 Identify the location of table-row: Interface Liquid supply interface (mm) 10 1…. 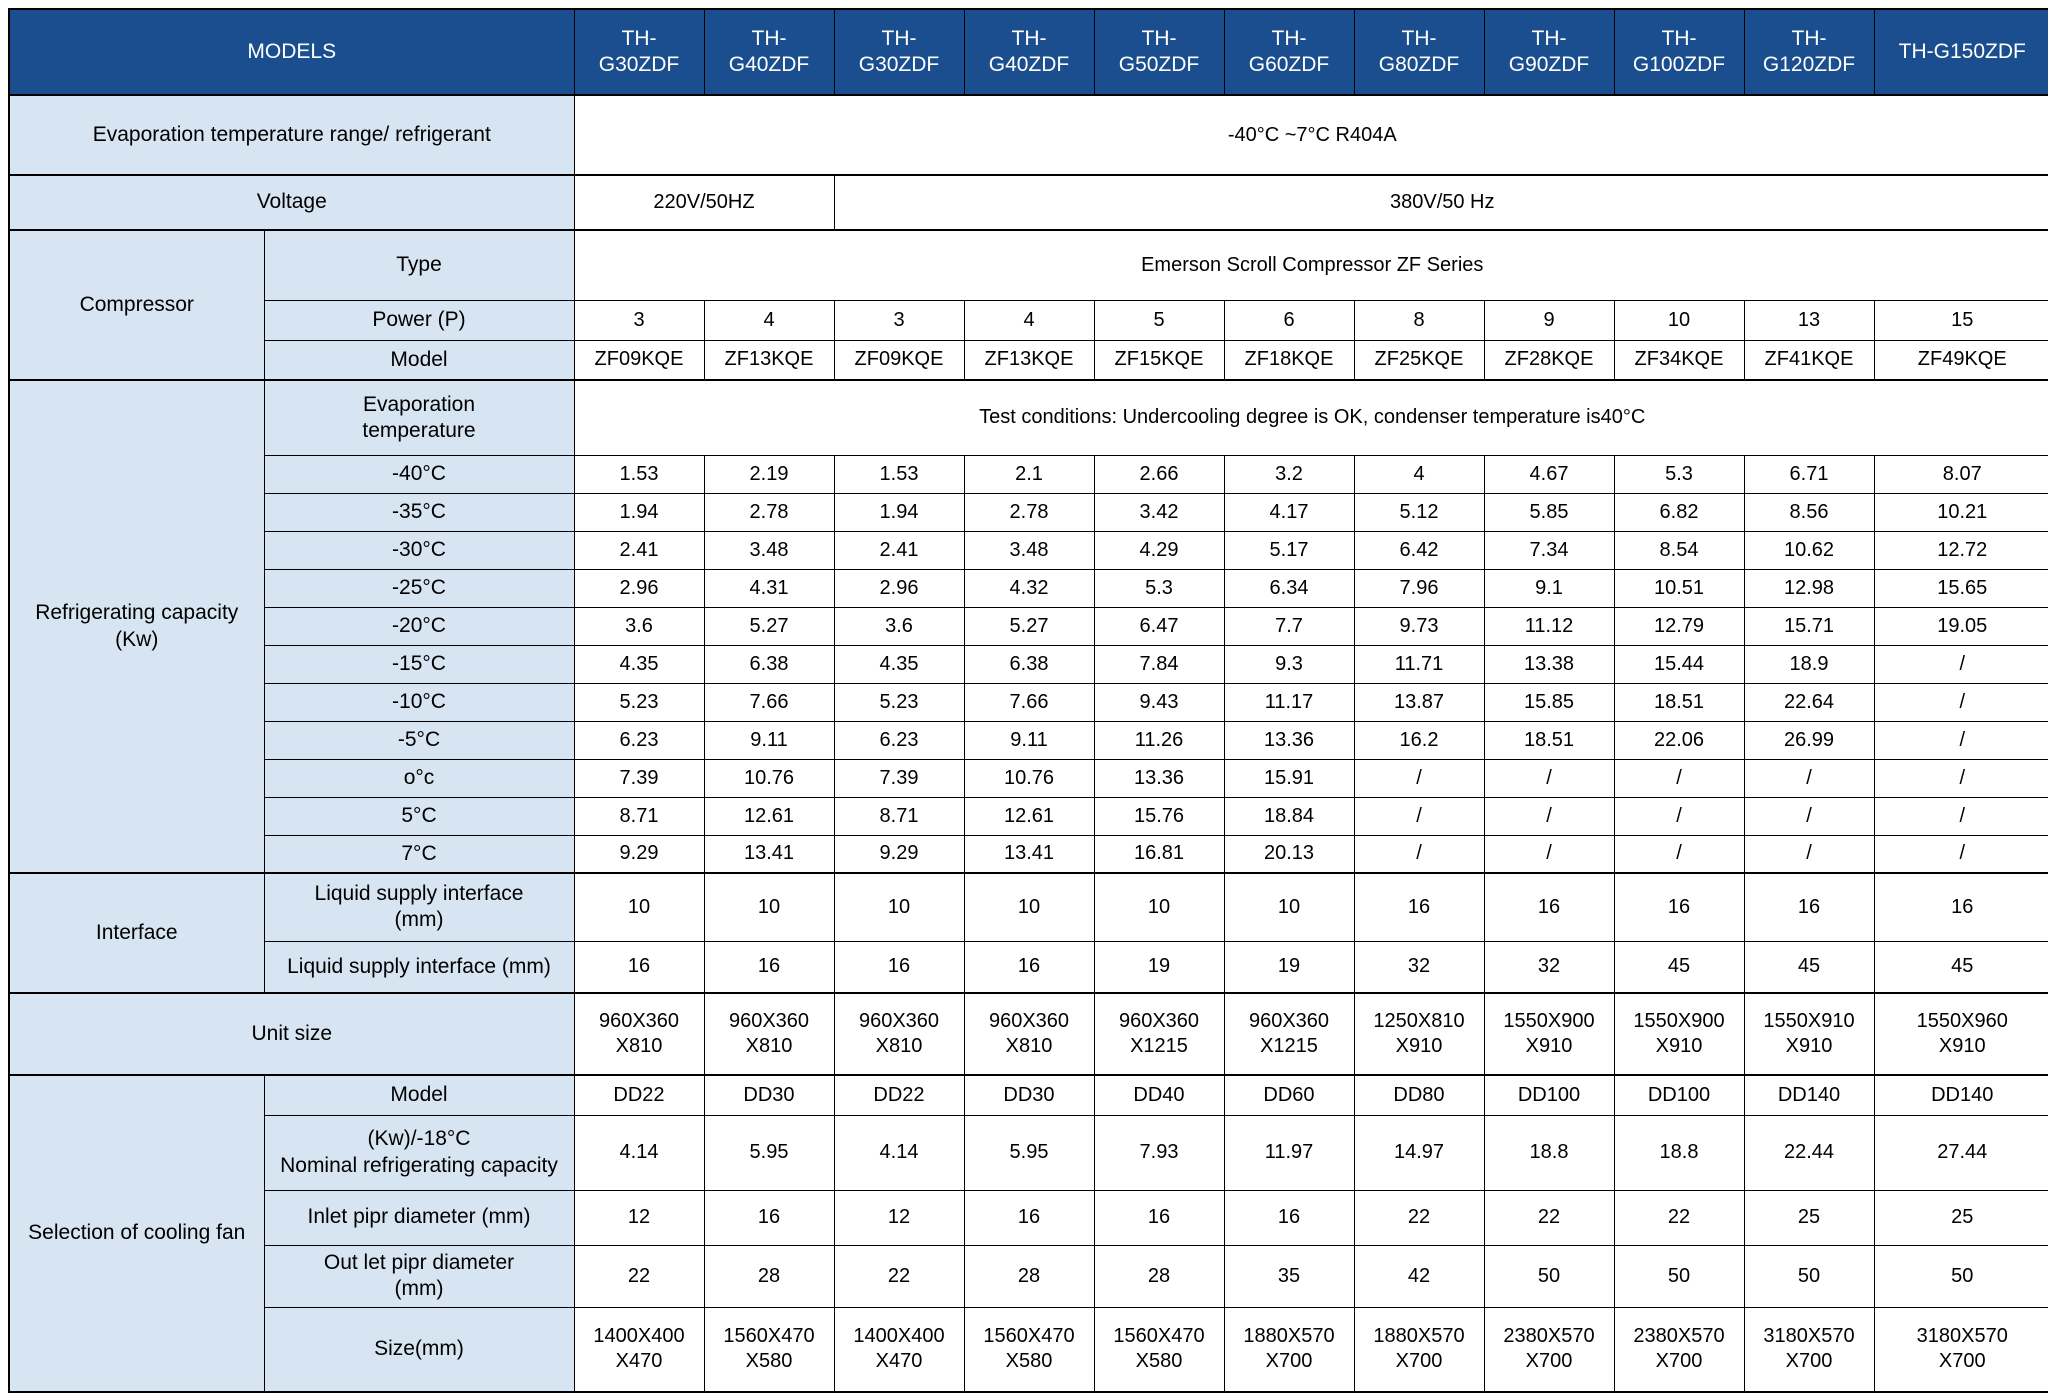
(1028, 933).